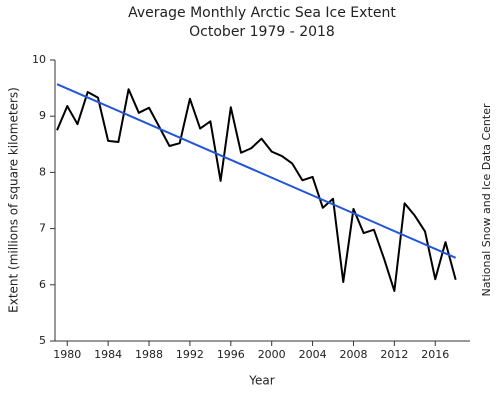 This screenshot has height=398, width=500. What do you see at coordinates (67, 354) in the screenshot?
I see `x-tick-label: 1980` at bounding box center [67, 354].